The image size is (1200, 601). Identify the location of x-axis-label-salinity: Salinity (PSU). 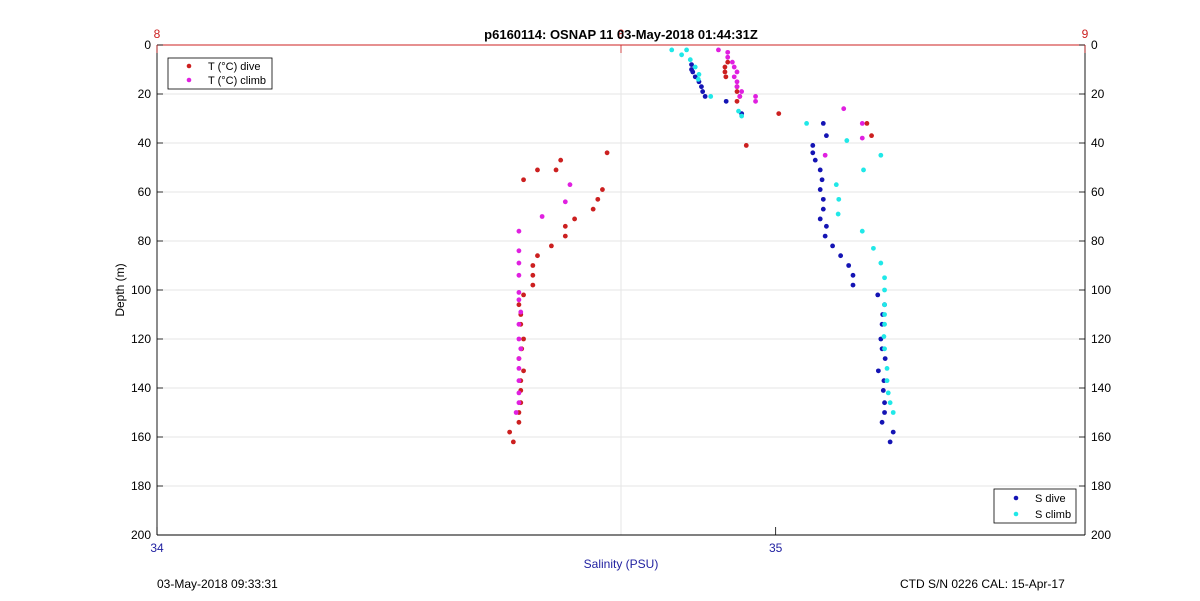
(621, 564).